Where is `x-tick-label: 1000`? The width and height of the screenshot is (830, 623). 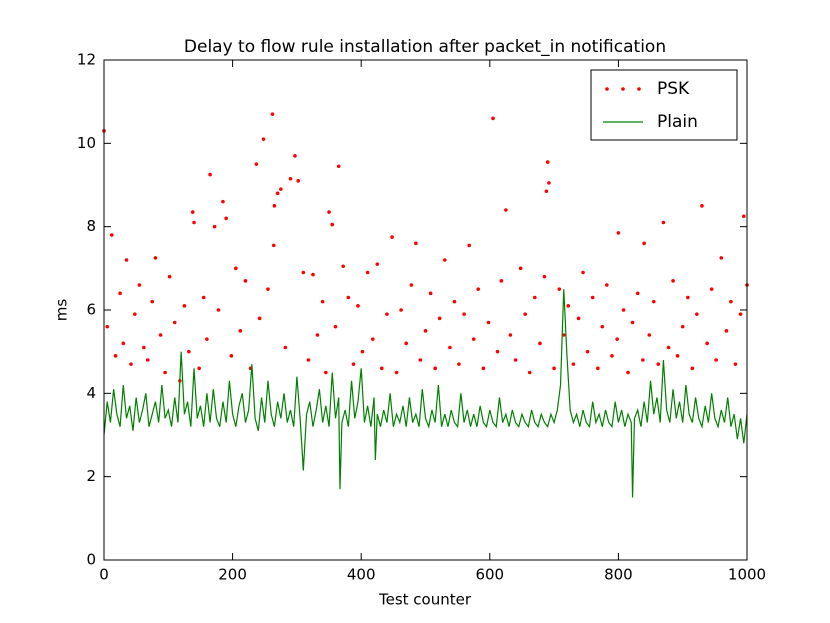 x-tick-label: 1000 is located at coordinates (747, 575).